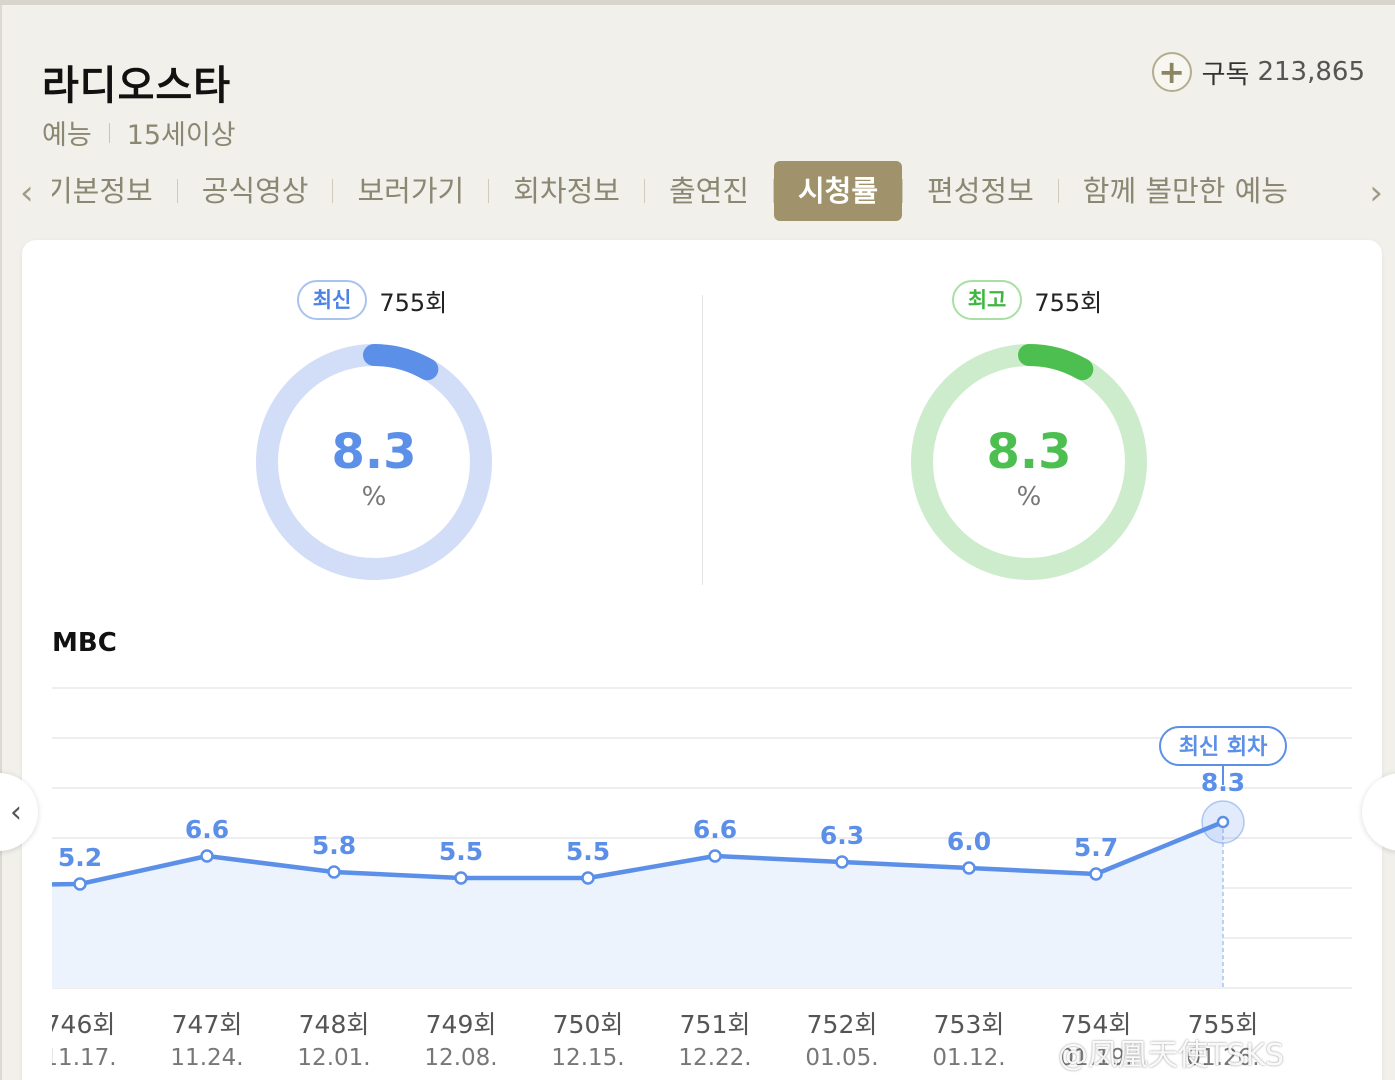  Describe the element at coordinates (27, 193) in the screenshot. I see `tab-prev-chevron-icon: ‹` at that location.